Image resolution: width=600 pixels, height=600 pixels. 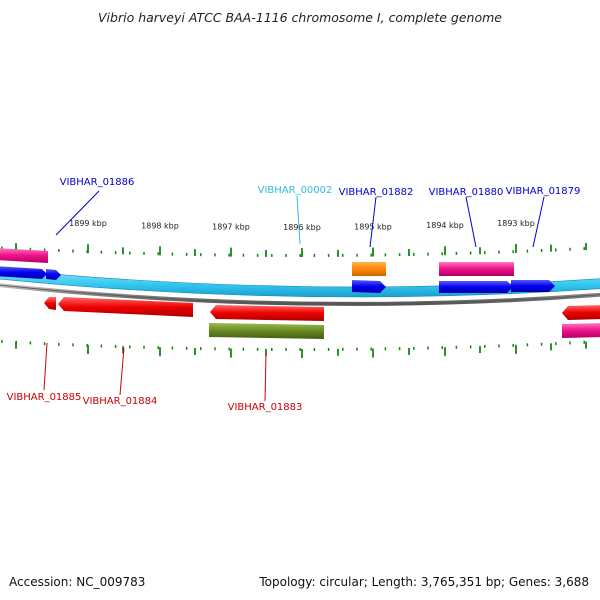 I want to click on reverse-genes, so click(x=322, y=309).